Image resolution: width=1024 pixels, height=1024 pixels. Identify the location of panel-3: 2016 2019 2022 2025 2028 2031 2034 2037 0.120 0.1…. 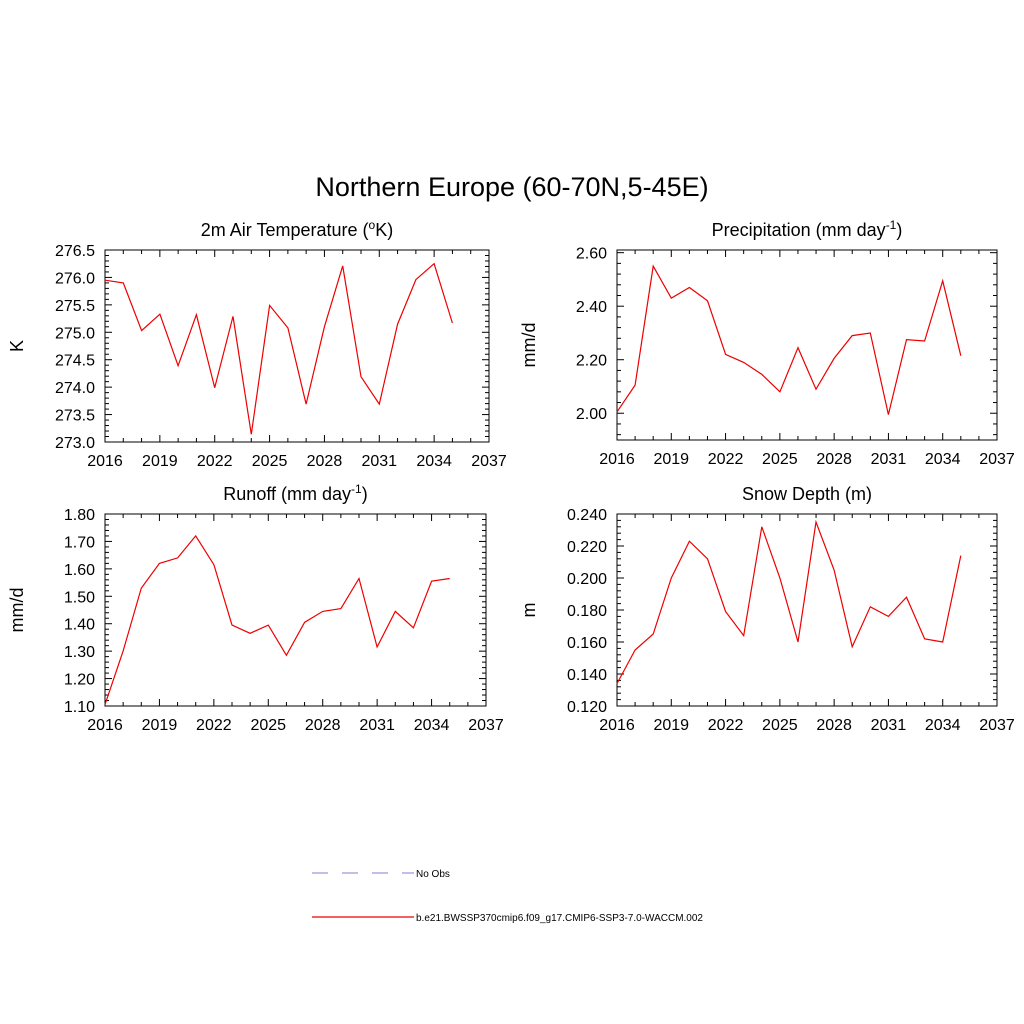
(767, 609).